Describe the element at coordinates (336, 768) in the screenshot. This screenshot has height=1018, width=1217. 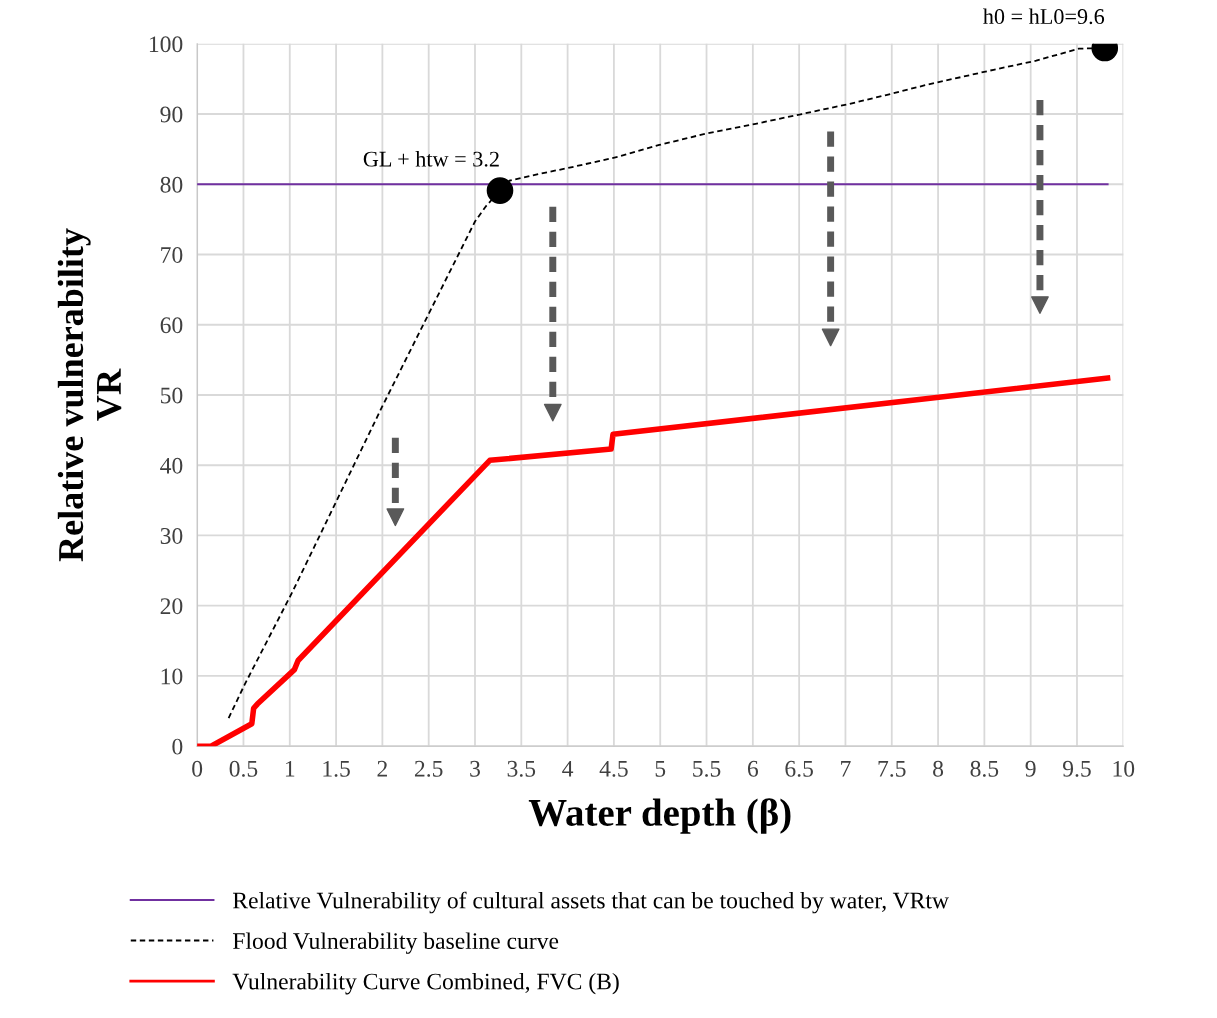
I see `x-tick-label: 1.5` at that location.